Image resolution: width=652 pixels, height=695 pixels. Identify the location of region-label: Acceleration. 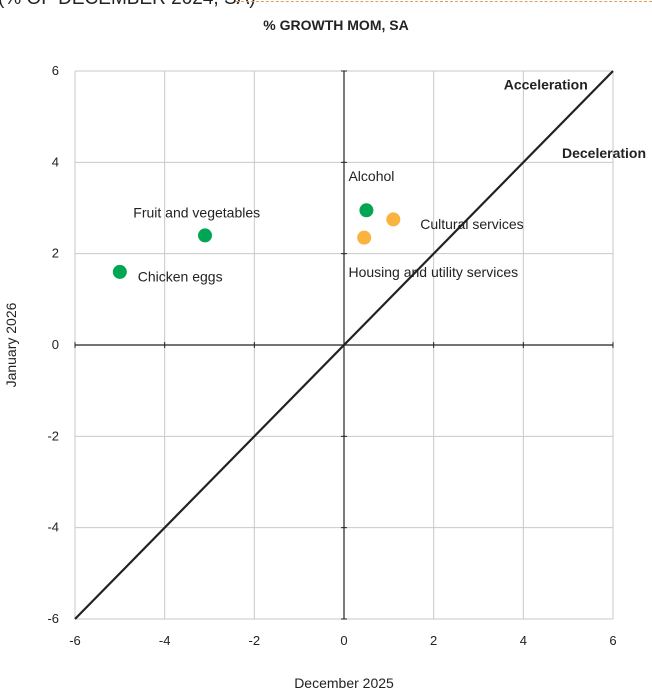
(546, 84).